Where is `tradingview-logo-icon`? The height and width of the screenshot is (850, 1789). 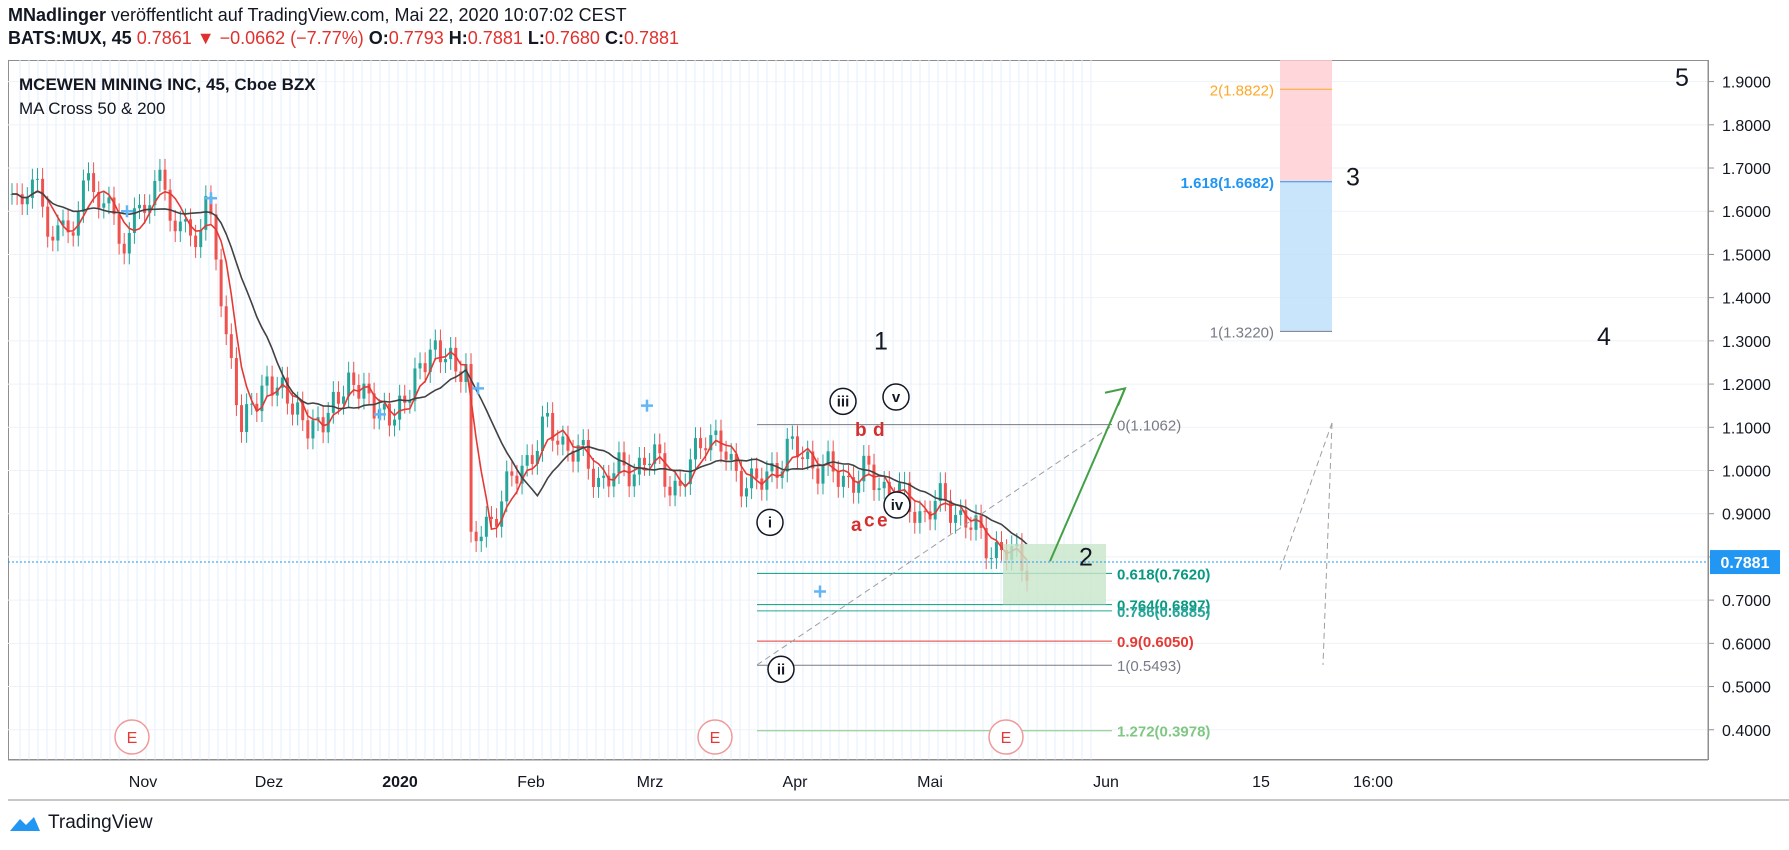
tradingview-logo-icon is located at coordinates (25, 824).